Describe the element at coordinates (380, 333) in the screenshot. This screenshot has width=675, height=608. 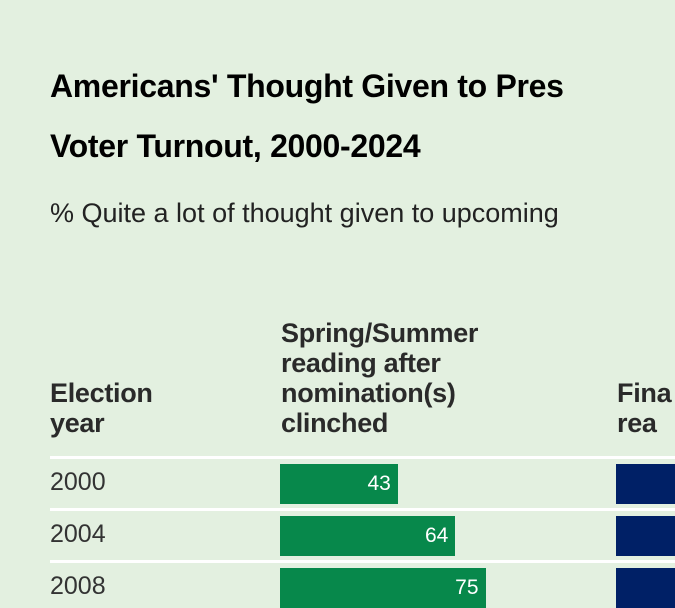
I see `header-line: Spring/Summer` at that location.